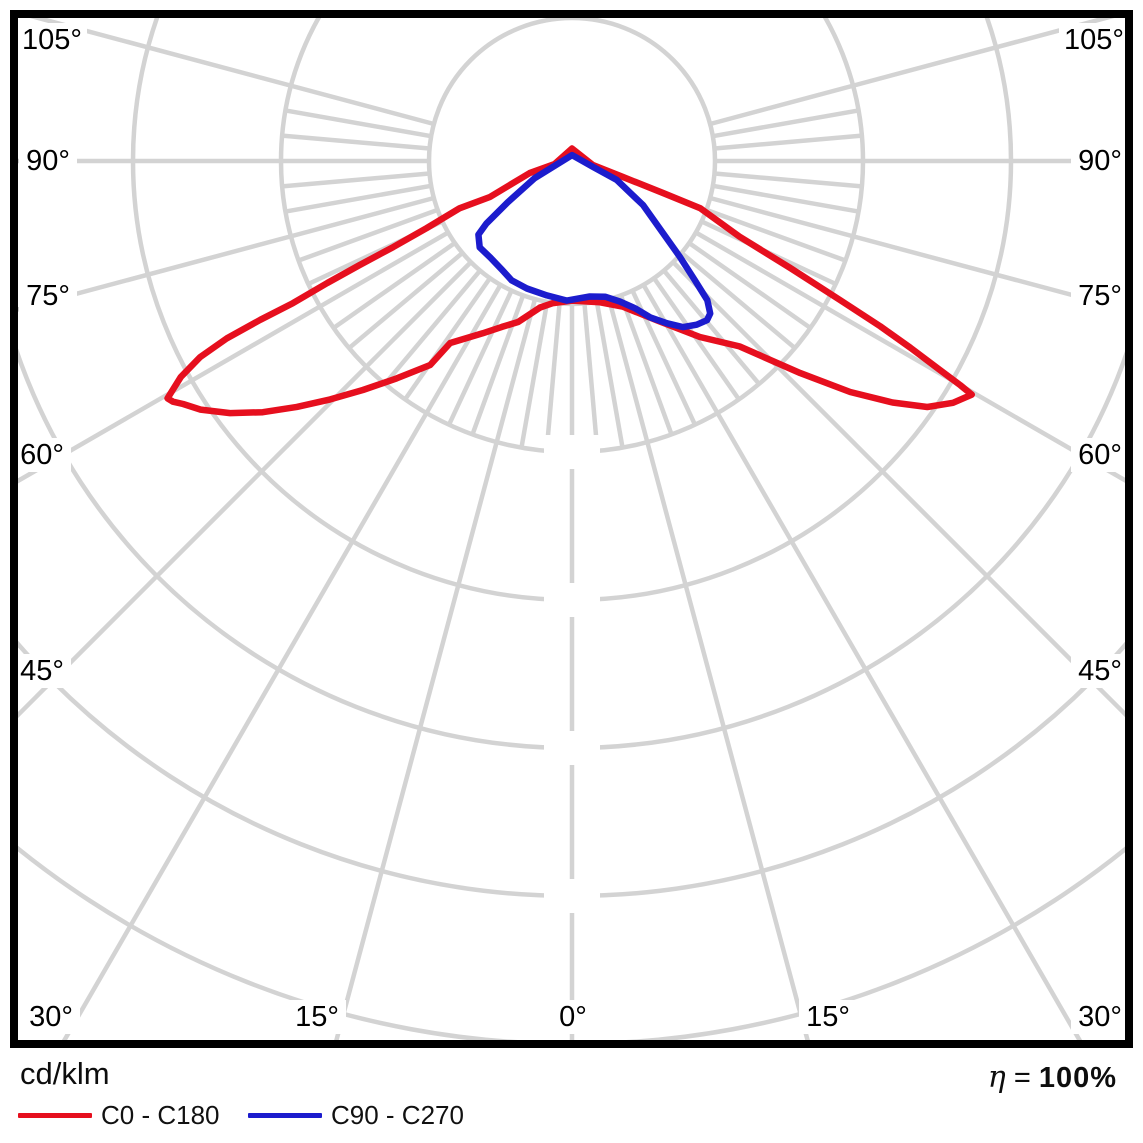 This screenshot has height=1143, width=1143. I want to click on angle-label-left: 45°, so click(42, 671).